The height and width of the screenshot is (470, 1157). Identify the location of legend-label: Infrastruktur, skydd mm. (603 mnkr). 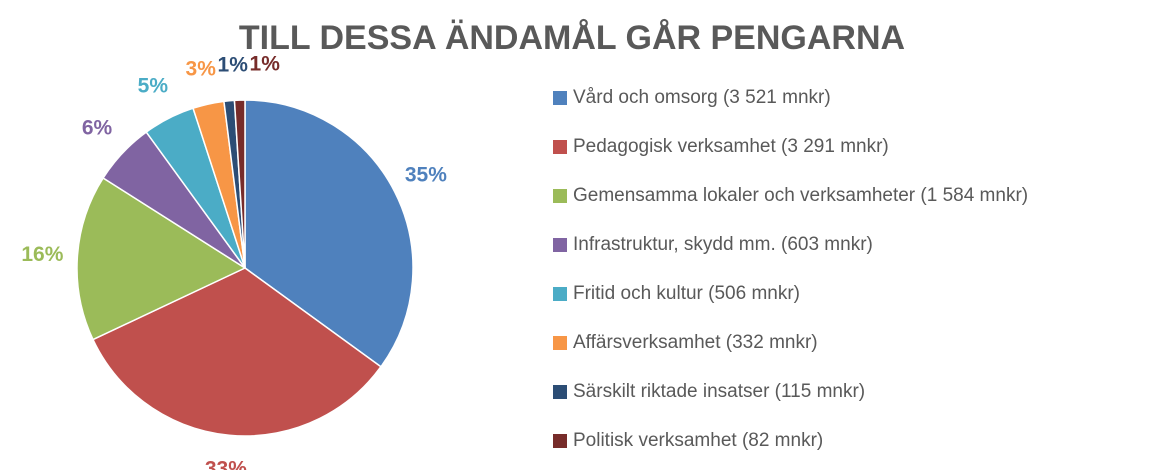
(723, 244).